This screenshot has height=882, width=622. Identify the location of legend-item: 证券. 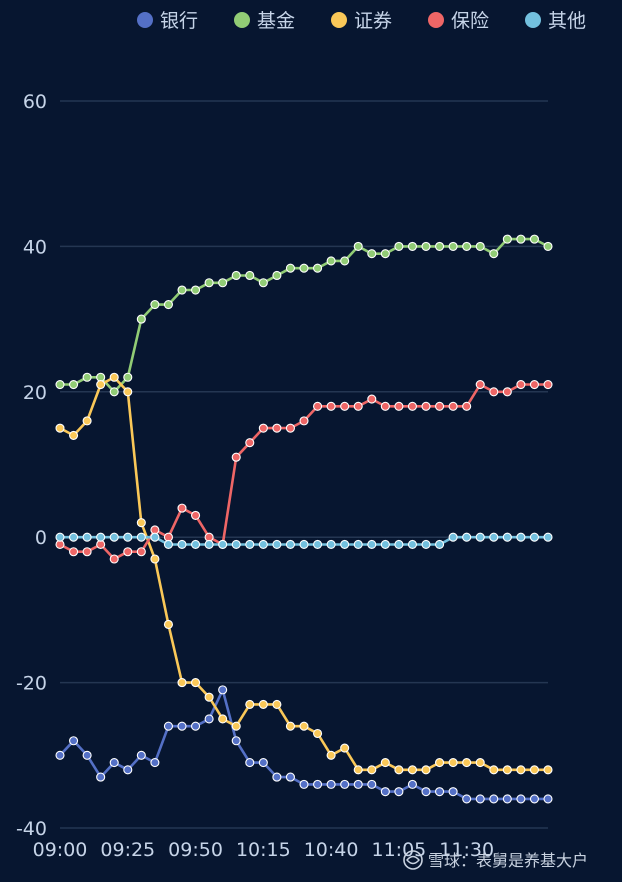
(361, 21).